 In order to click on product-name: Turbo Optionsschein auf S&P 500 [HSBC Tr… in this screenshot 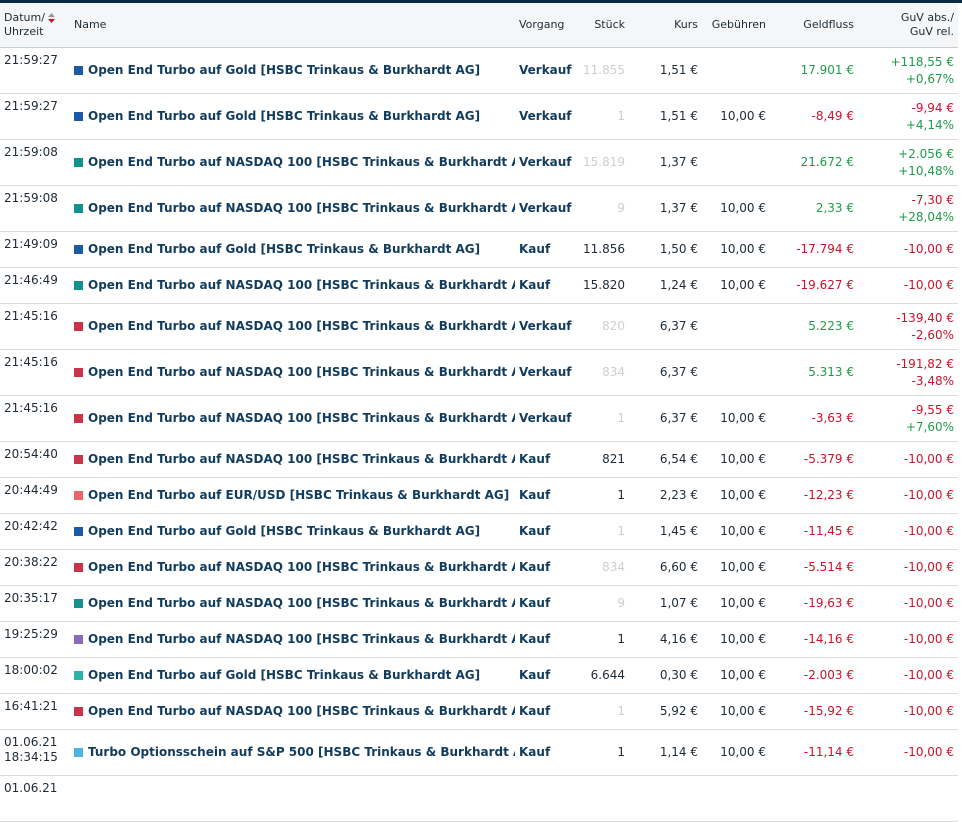, I will do `click(301, 752)`.